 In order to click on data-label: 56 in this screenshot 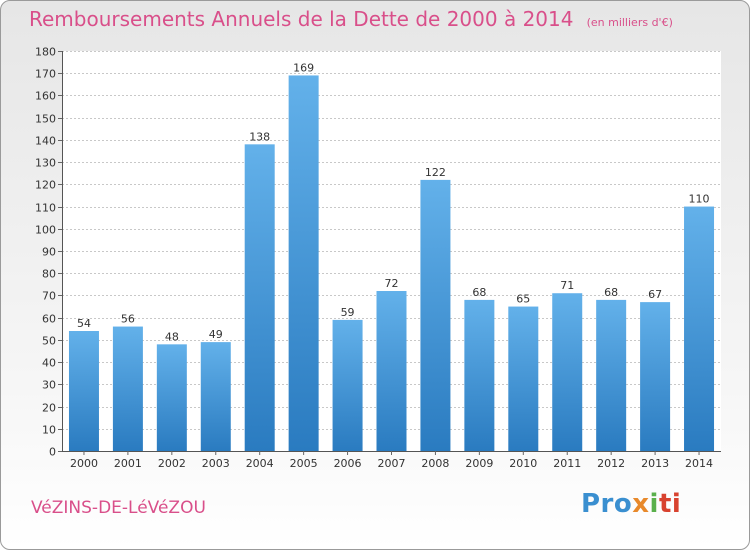, I will do `click(128, 319)`.